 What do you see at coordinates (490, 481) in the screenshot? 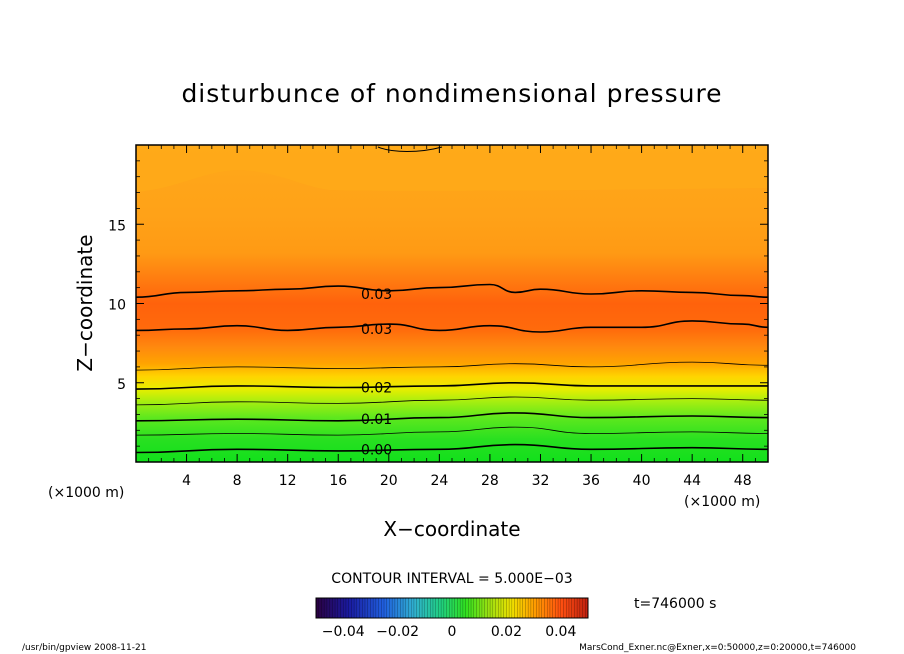
I see `x-tick-label: 28` at bounding box center [490, 481].